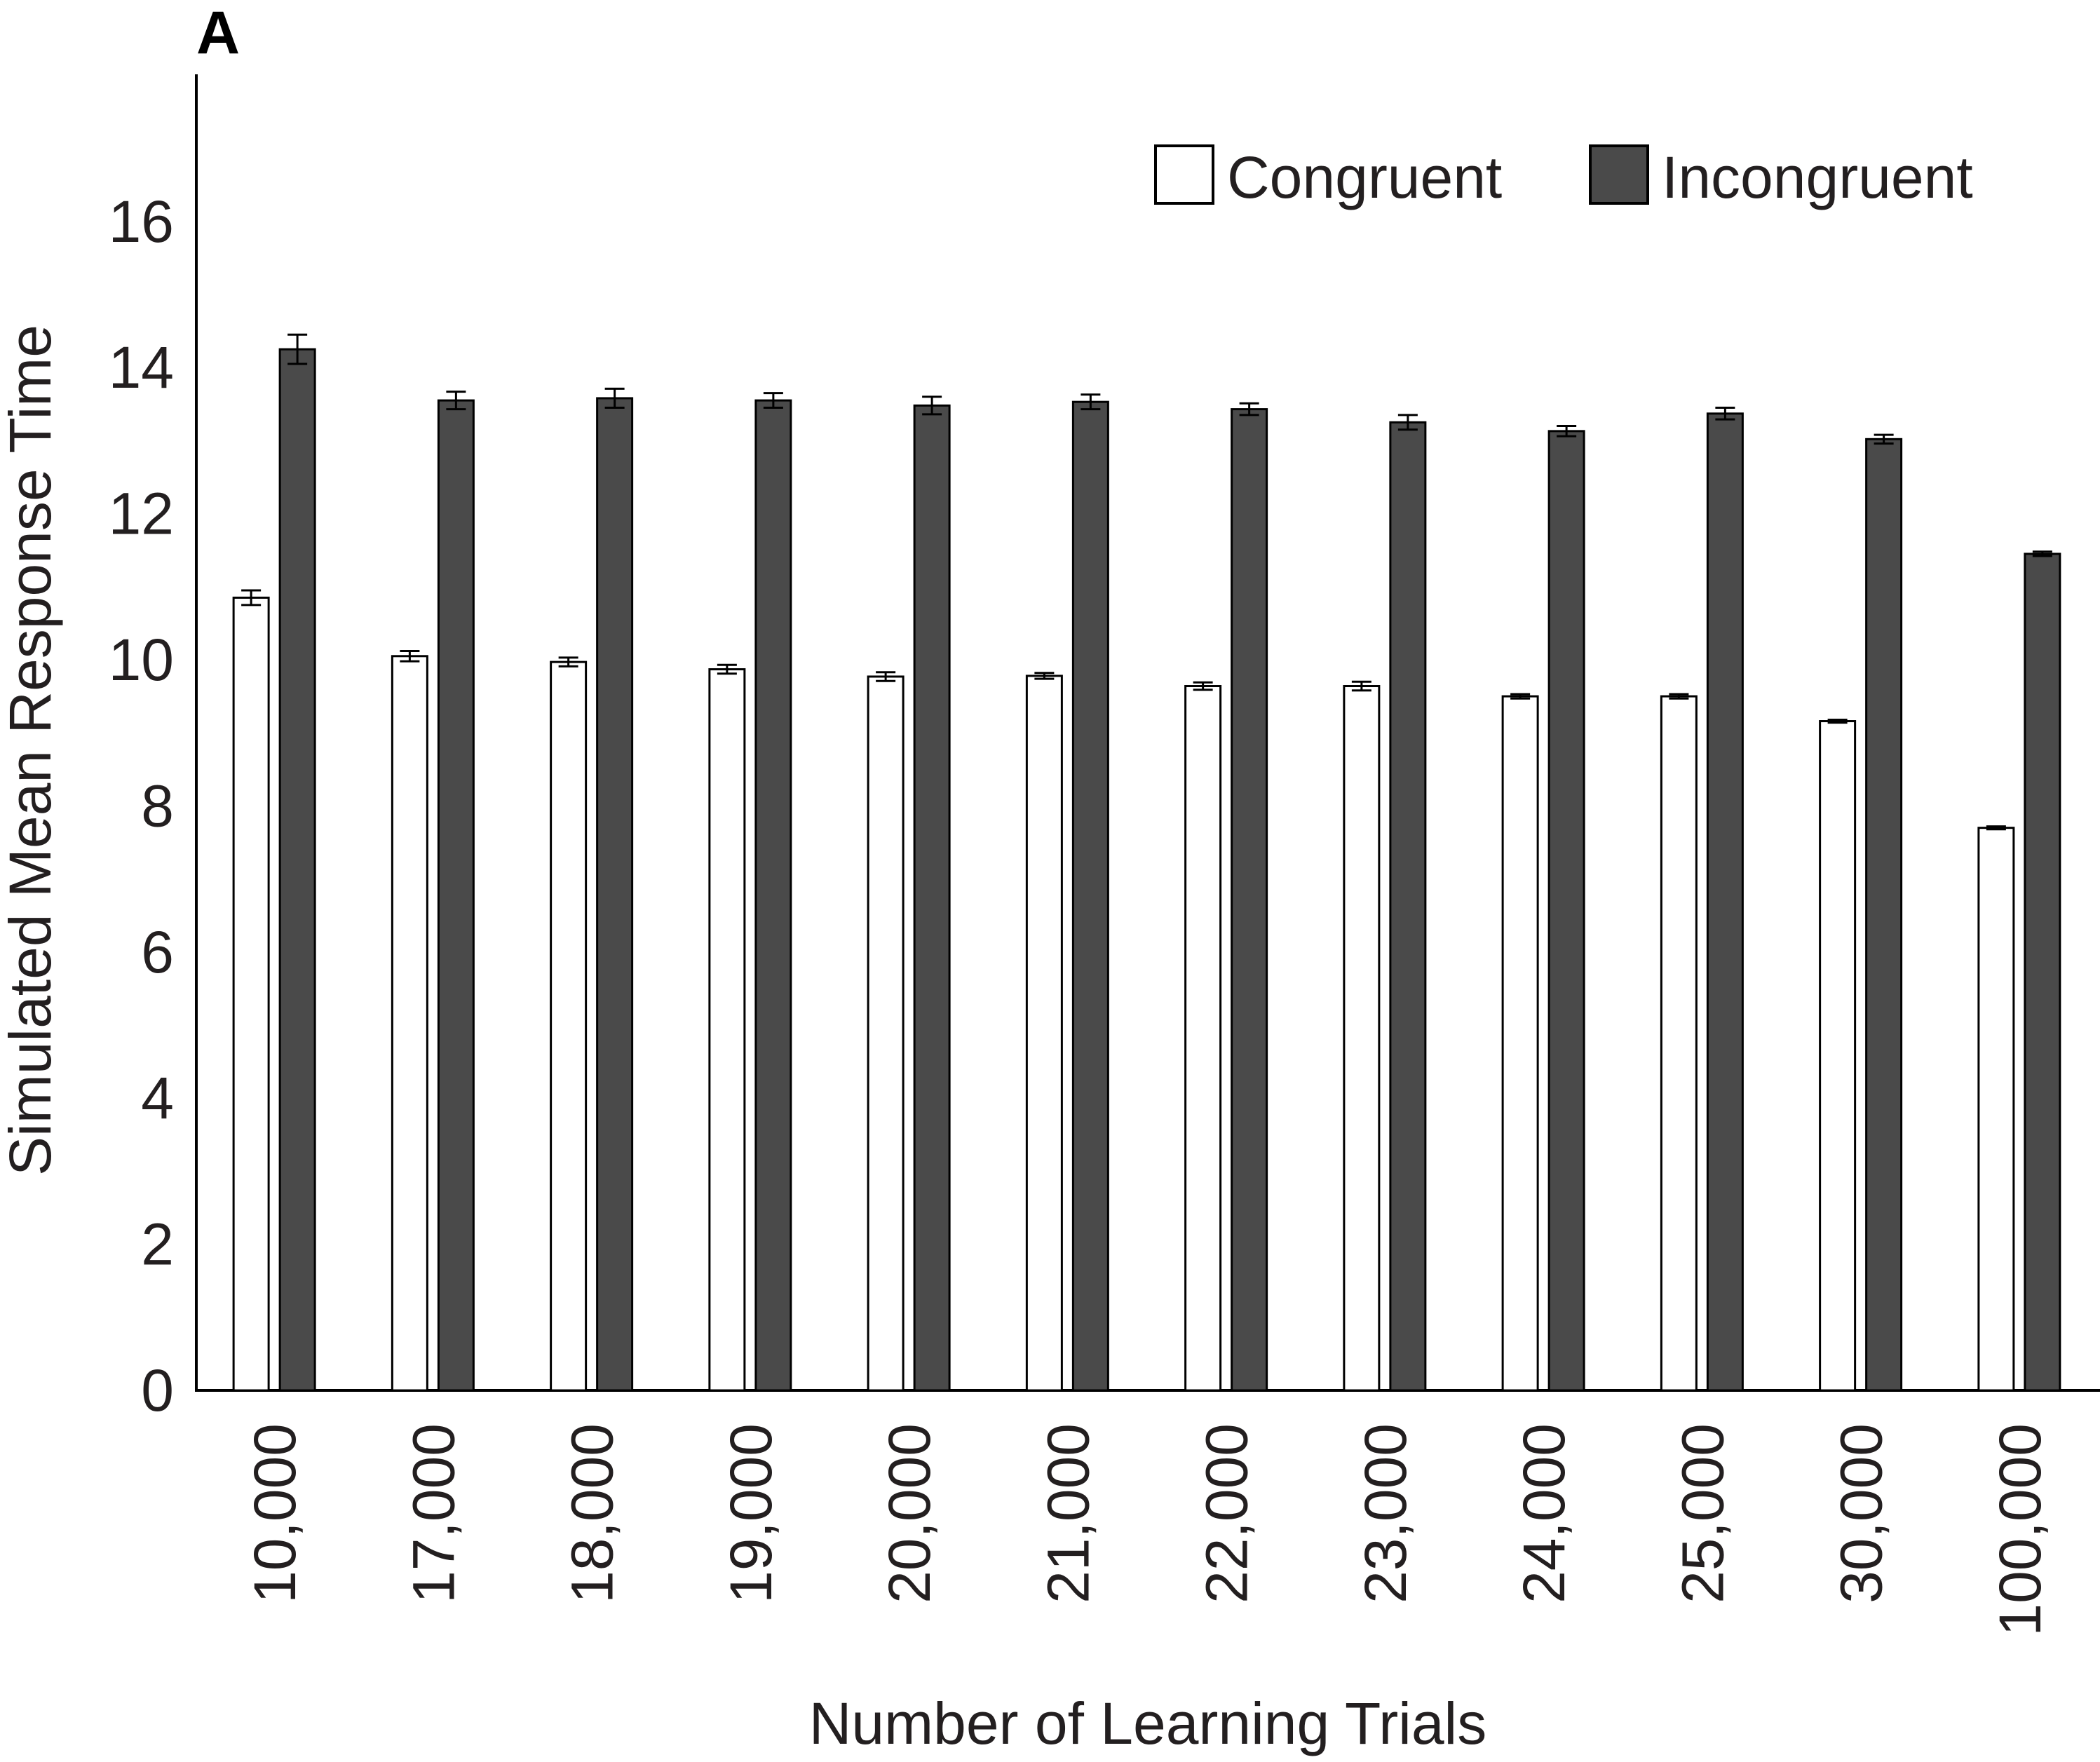  Describe the element at coordinates (1227, 1513) in the screenshot. I see `x-tick-label: 22,000` at that location.